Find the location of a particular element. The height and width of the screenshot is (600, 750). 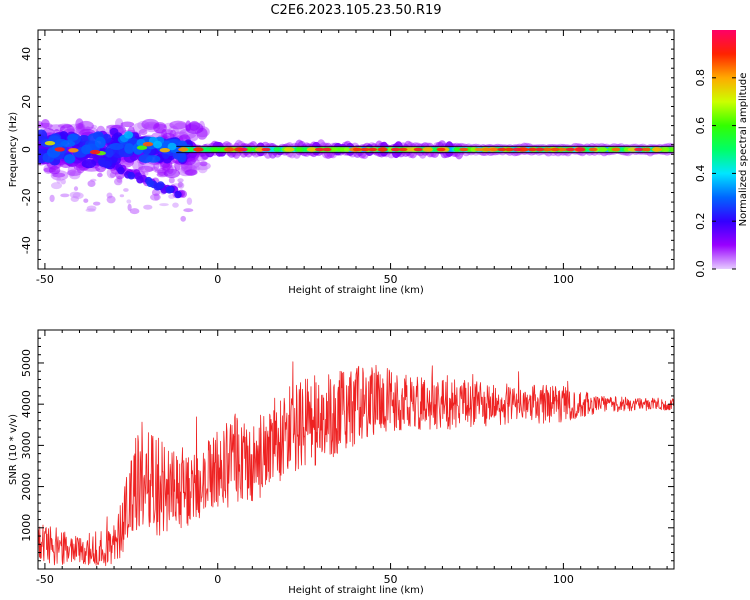

colorbar-label: Normalized spectral amplitude is located at coordinates (743, 150).